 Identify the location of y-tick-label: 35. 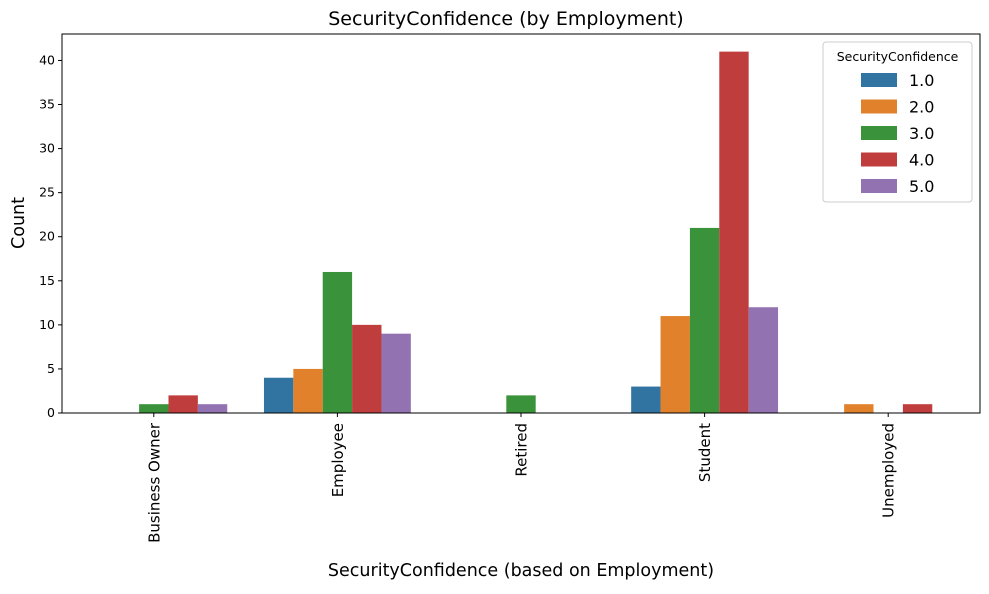
(47, 104).